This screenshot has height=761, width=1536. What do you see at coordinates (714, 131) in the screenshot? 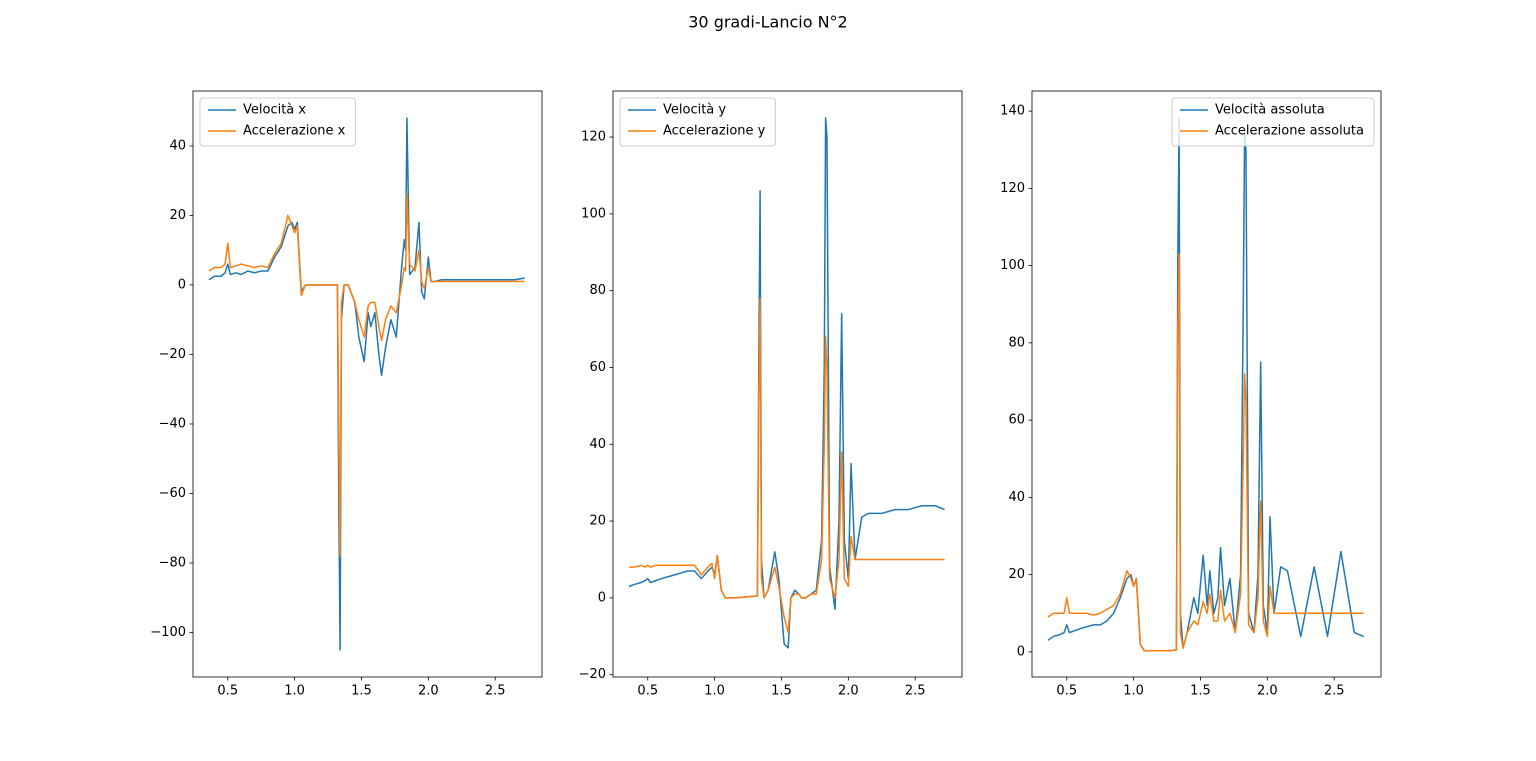
I see `legend-label: Accelerazione y` at bounding box center [714, 131].